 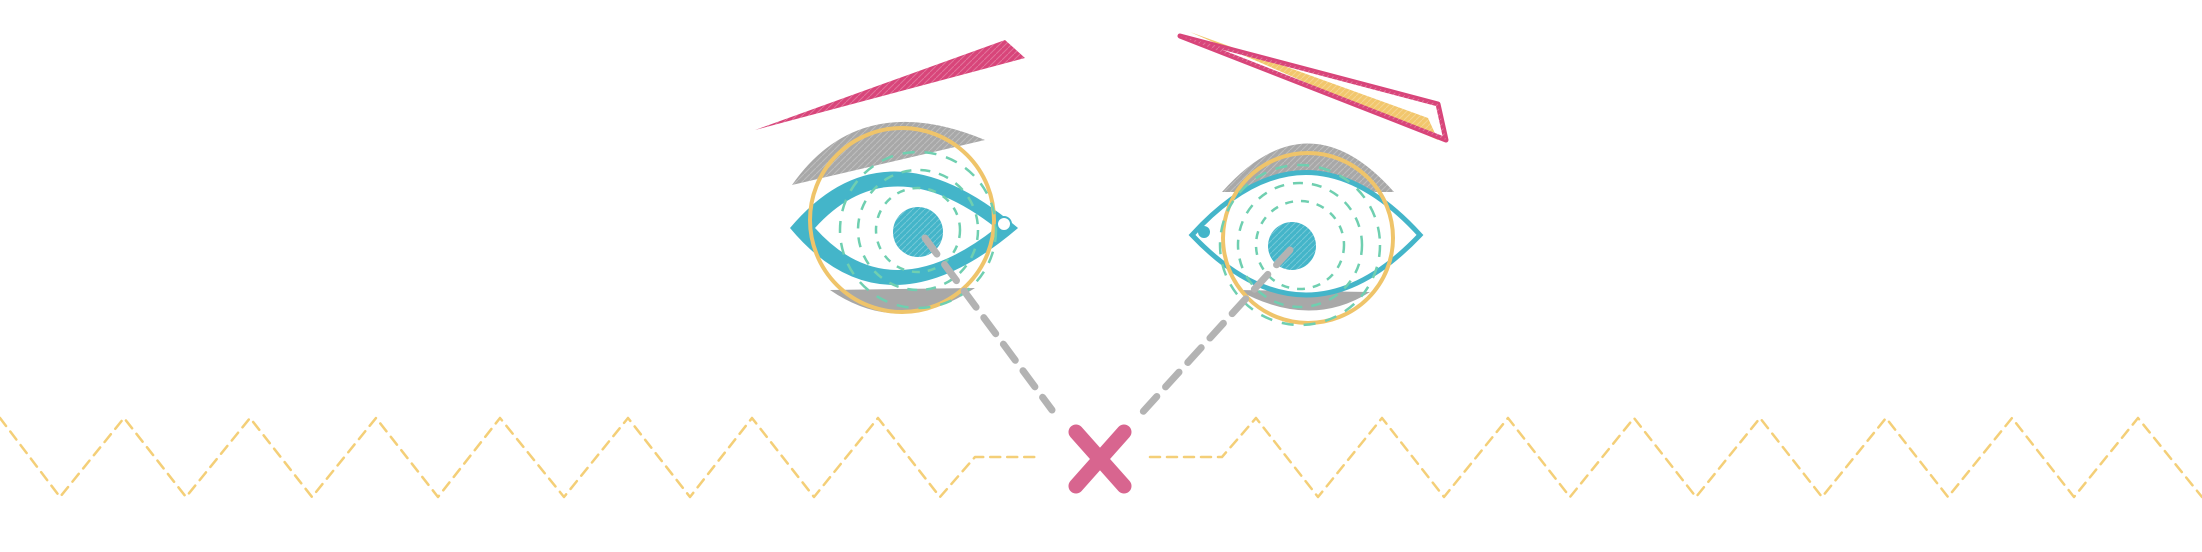 What do you see at coordinates (521, 457) in the screenshot?
I see `zigzag-line-left` at bounding box center [521, 457].